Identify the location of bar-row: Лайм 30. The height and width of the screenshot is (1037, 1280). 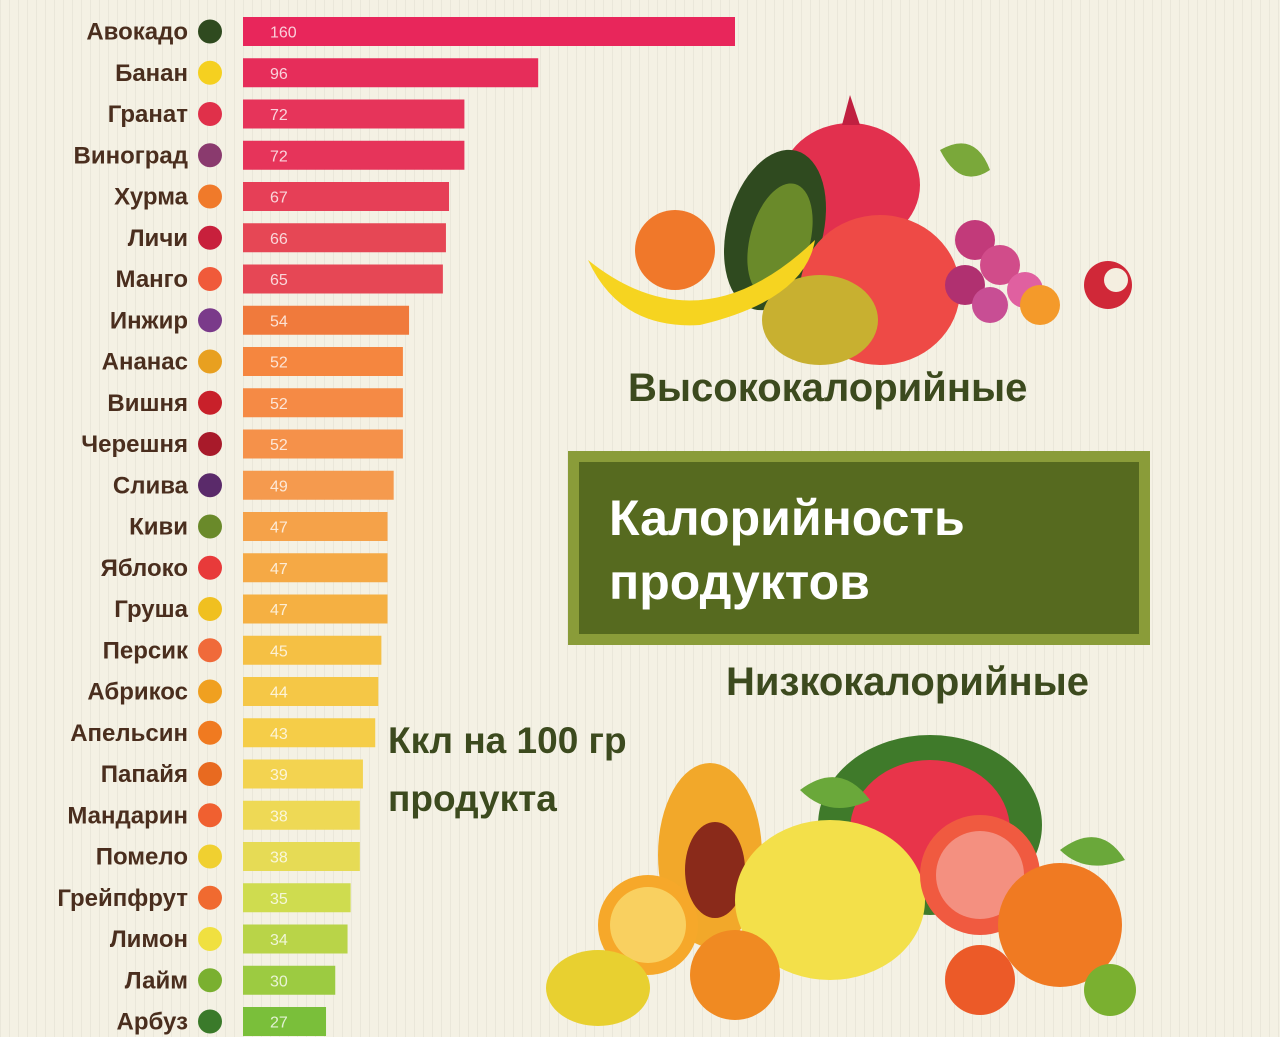
(230, 980).